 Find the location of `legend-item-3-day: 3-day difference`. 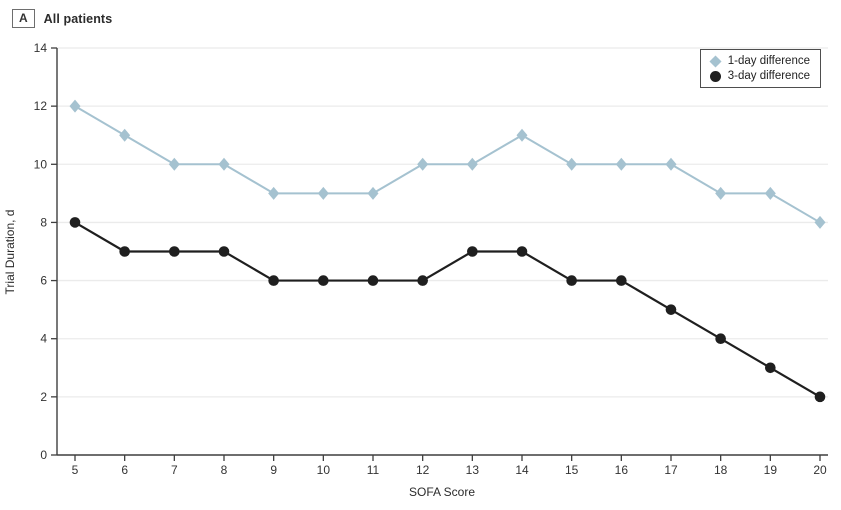

legend-item-3-day: 3-day difference is located at coordinates (759, 76).